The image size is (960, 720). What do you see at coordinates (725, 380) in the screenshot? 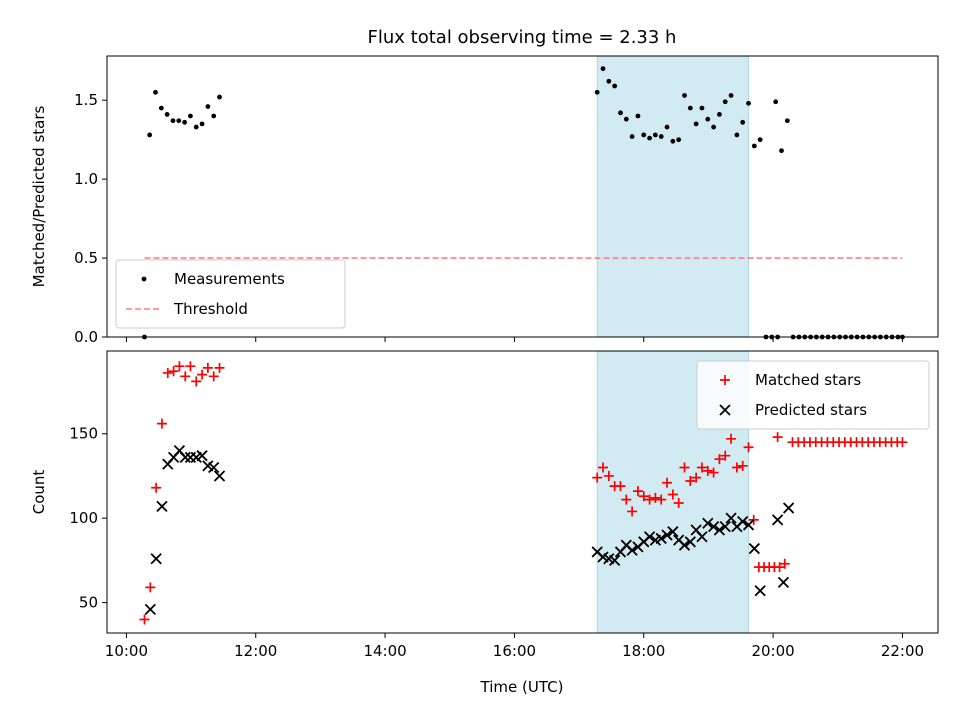
I see `legend-matched-swatch` at bounding box center [725, 380].